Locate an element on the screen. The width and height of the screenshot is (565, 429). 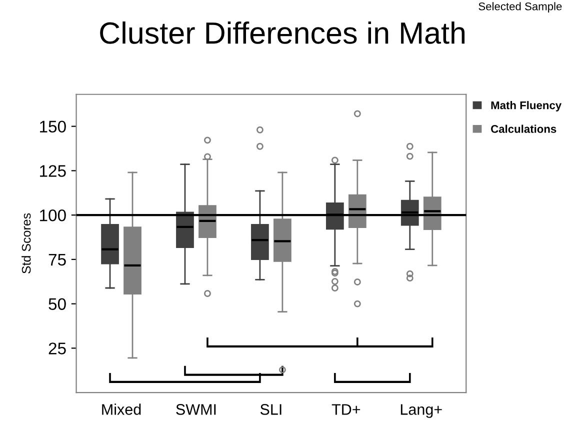
x-tick-label: SWMI is located at coordinates (196, 409).